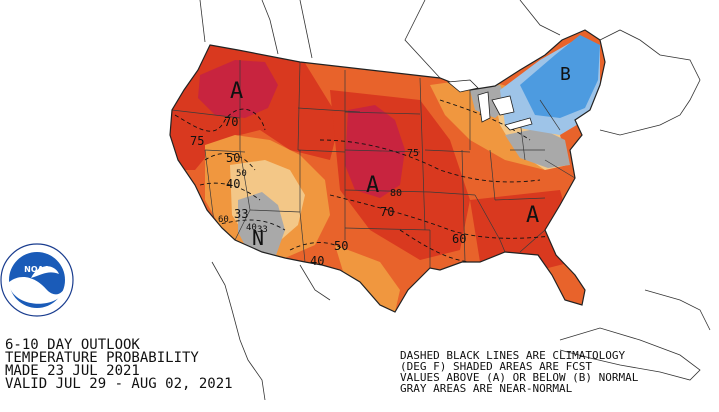  What do you see at coordinates (513, 355) in the screenshot?
I see `legend-line-1: DASHED BLACK LINES ARE CLIMATOLOGY` at bounding box center [513, 355].